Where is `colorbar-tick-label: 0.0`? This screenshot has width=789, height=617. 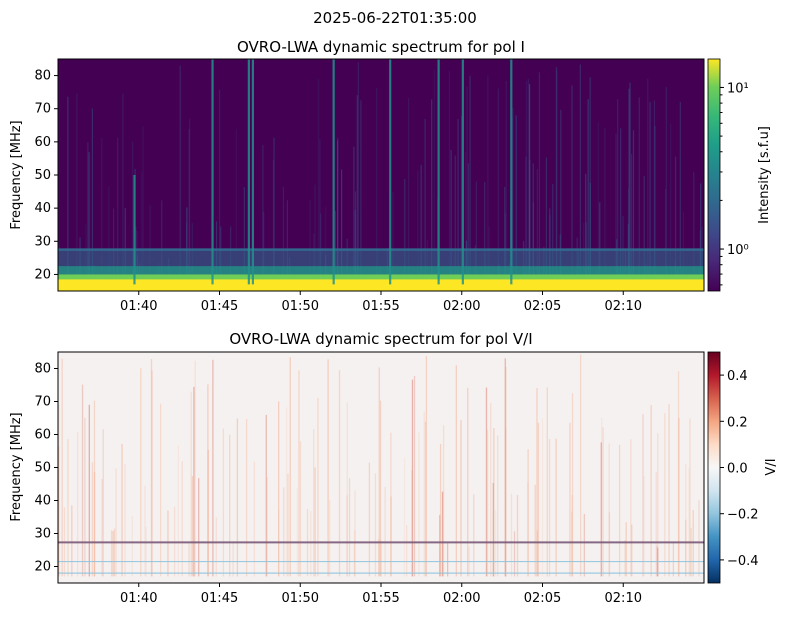 colorbar-tick-label: 0.0 is located at coordinates (737, 469).